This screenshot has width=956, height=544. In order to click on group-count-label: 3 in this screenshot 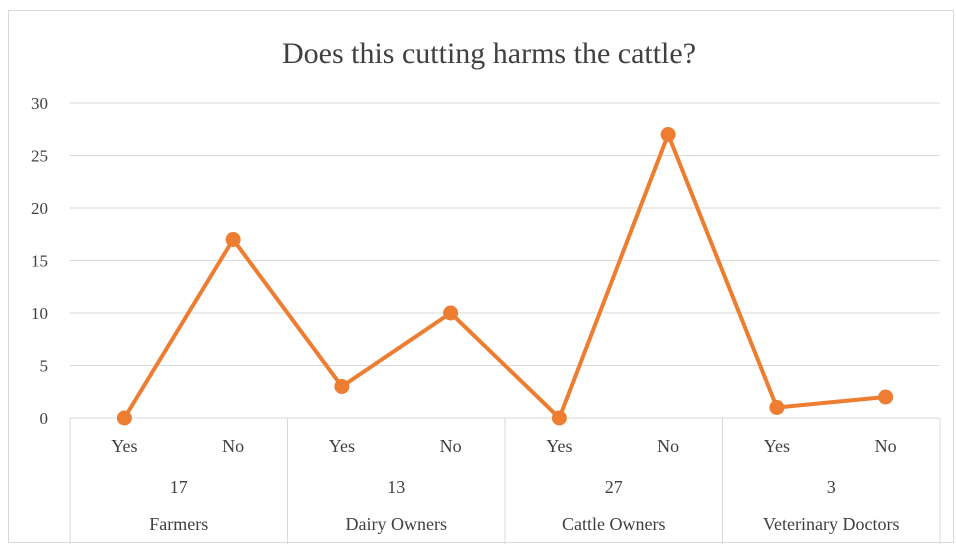, I will do `click(831, 487)`.